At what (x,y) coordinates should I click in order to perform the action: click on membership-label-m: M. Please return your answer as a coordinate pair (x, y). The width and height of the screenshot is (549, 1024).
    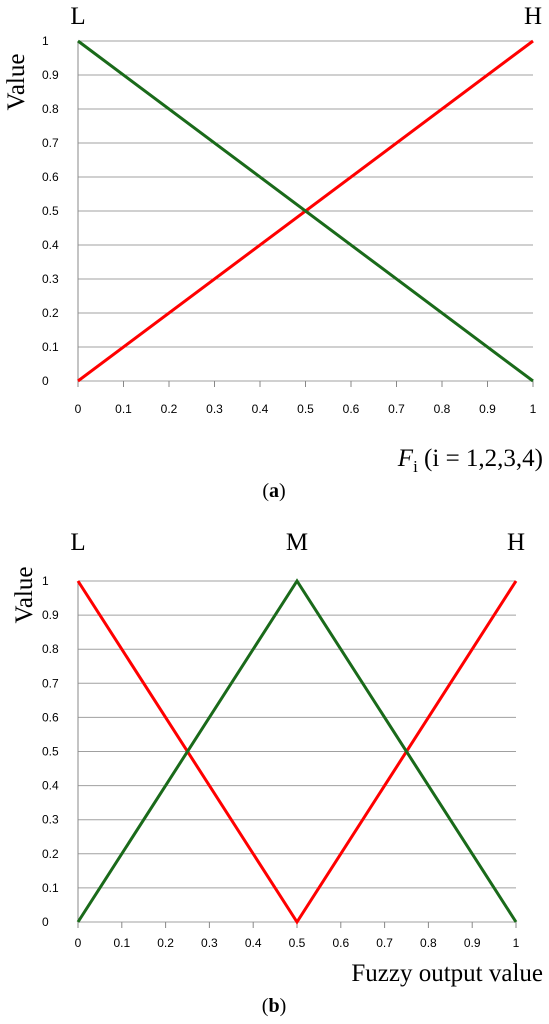
    Looking at the image, I should click on (297, 542).